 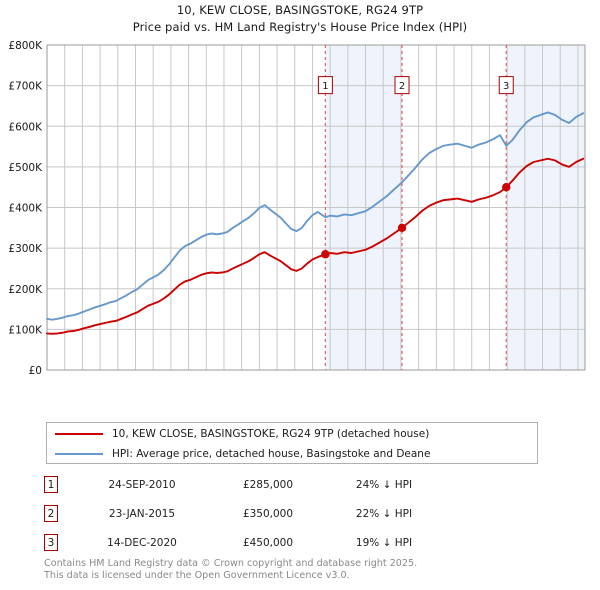 I want to click on y-axis-tick-label: £600K, so click(x=25, y=127).